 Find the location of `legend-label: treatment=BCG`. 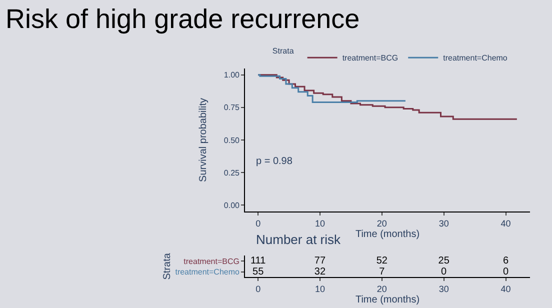

legend-label: treatment=BCG is located at coordinates (370, 58).